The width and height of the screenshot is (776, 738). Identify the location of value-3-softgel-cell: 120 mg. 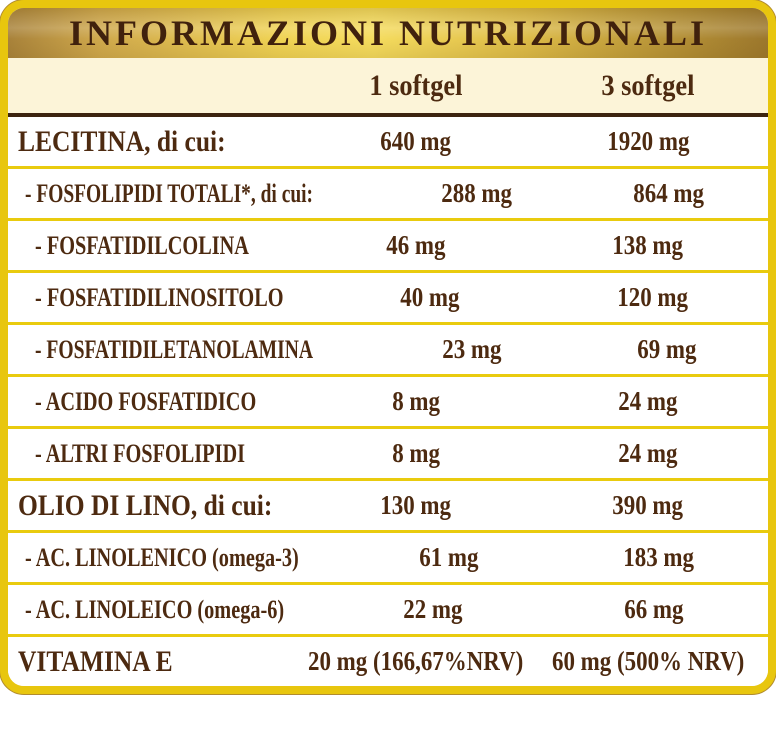
(653, 297).